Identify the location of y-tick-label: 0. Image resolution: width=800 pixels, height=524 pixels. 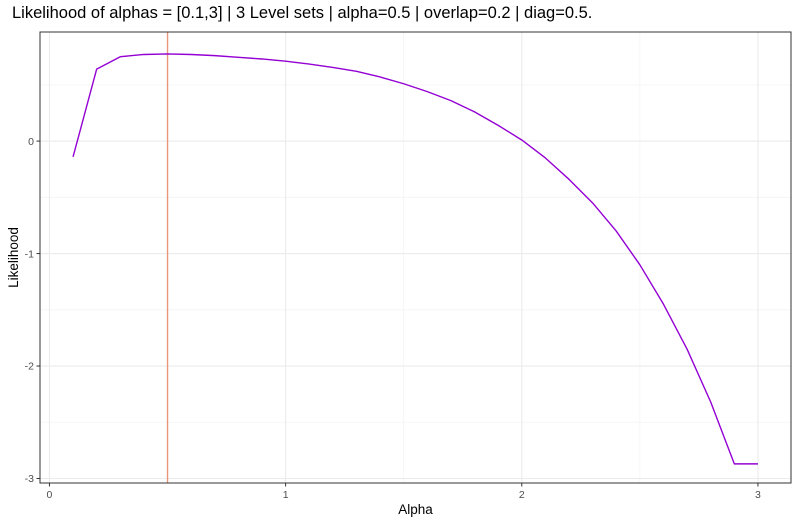
(31, 142).